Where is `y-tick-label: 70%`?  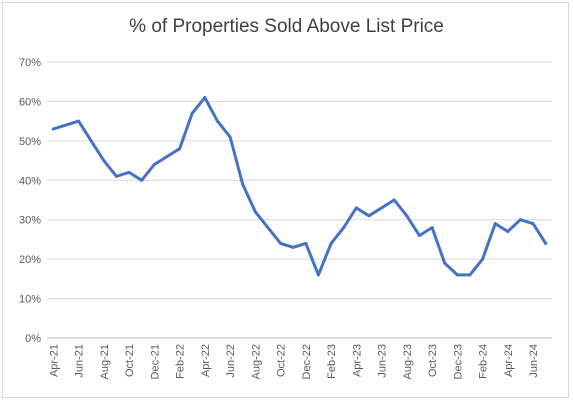 y-tick-label: 70% is located at coordinates (30, 63).